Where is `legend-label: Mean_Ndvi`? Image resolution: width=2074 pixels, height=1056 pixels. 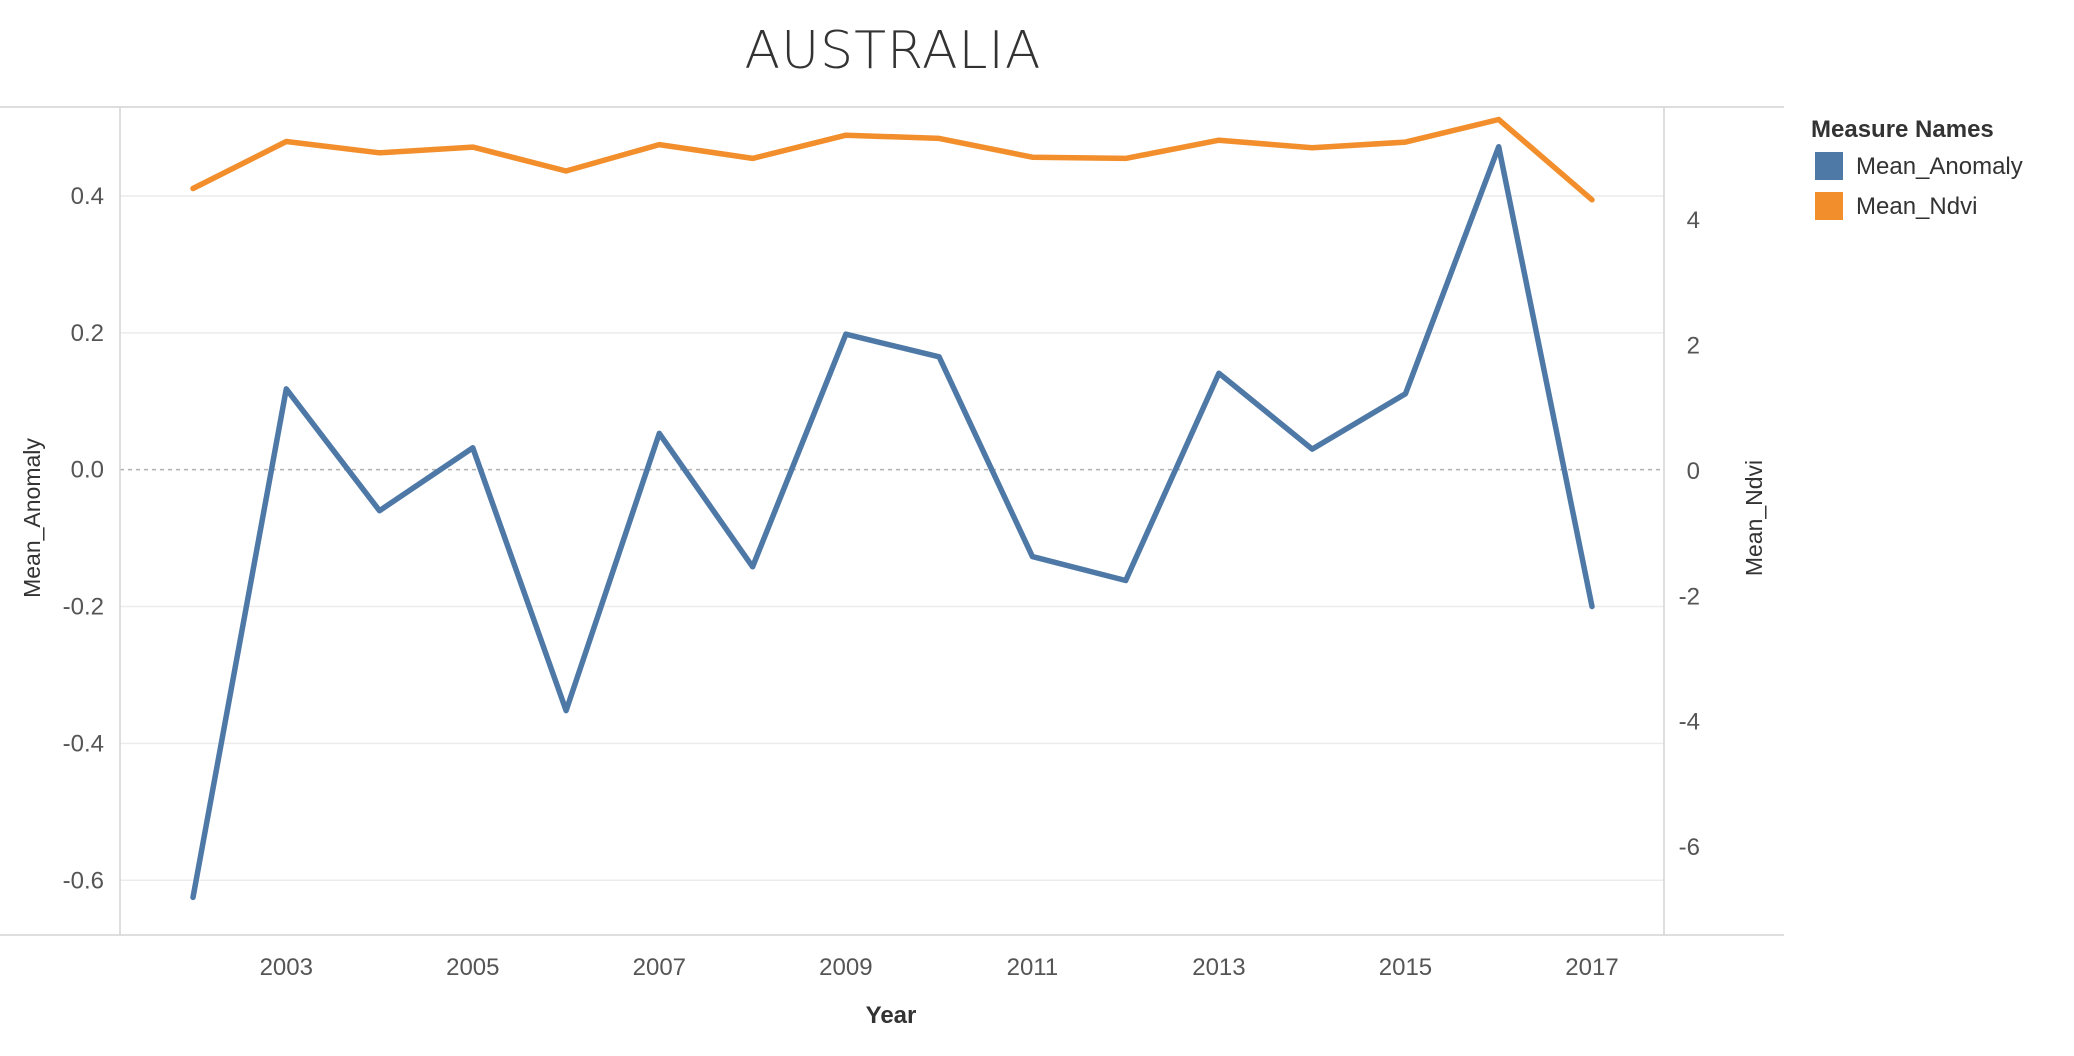
legend-label: Mean_Ndvi is located at coordinates (1916, 206).